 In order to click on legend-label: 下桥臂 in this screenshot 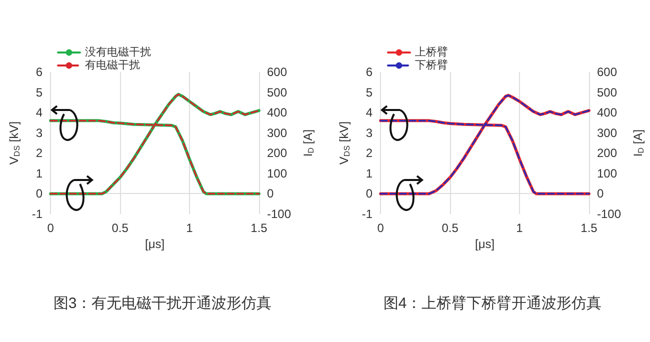, I will do `click(431, 65)`.